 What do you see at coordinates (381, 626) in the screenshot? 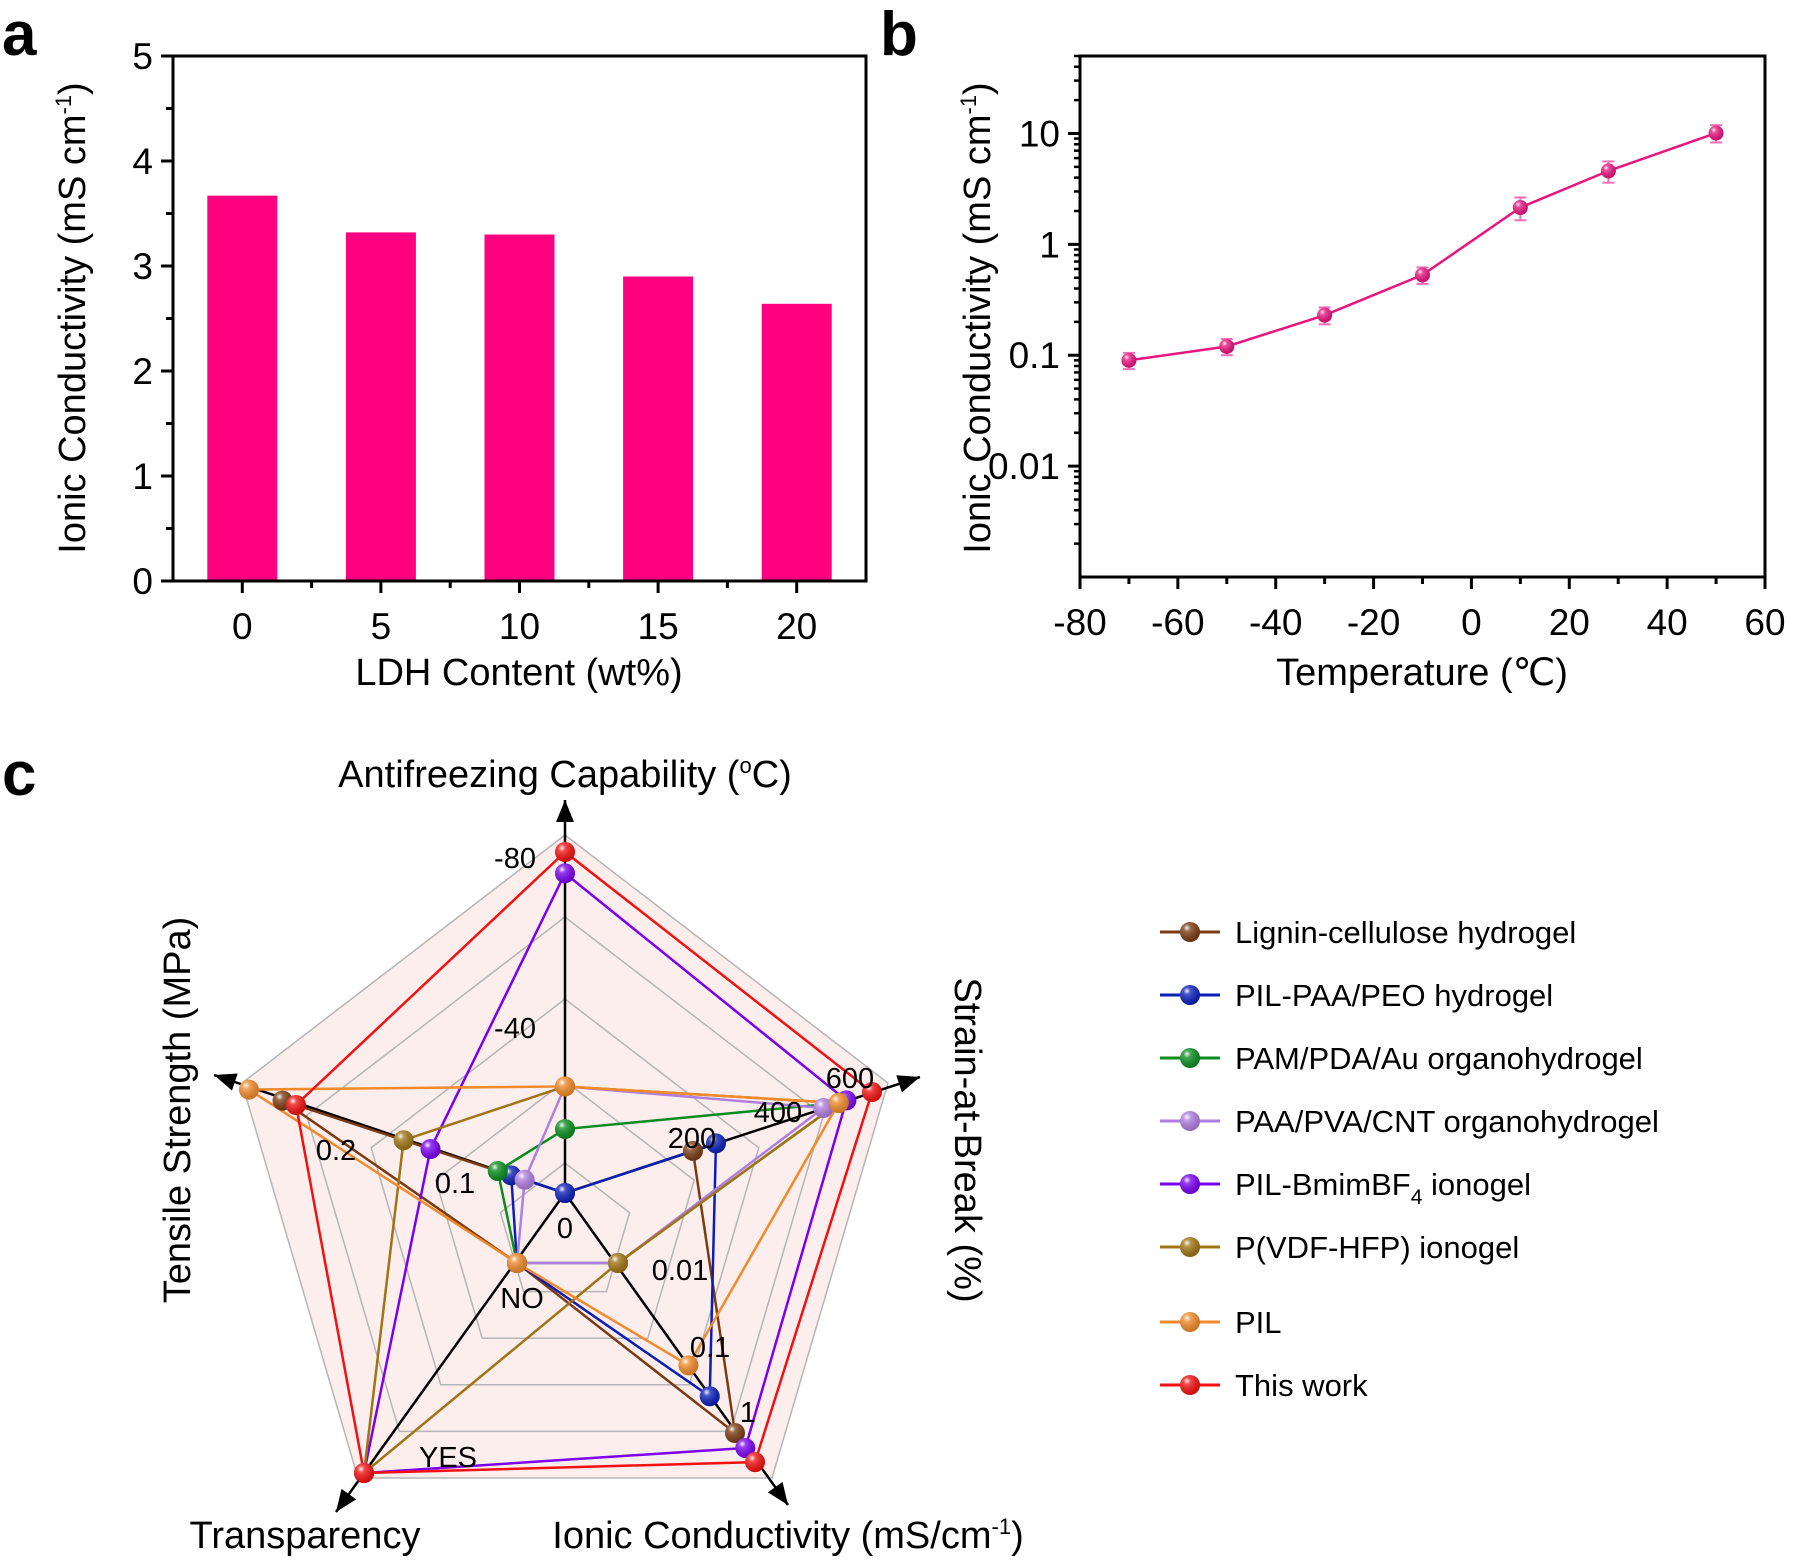
I see `x-tick-label: 5` at bounding box center [381, 626].